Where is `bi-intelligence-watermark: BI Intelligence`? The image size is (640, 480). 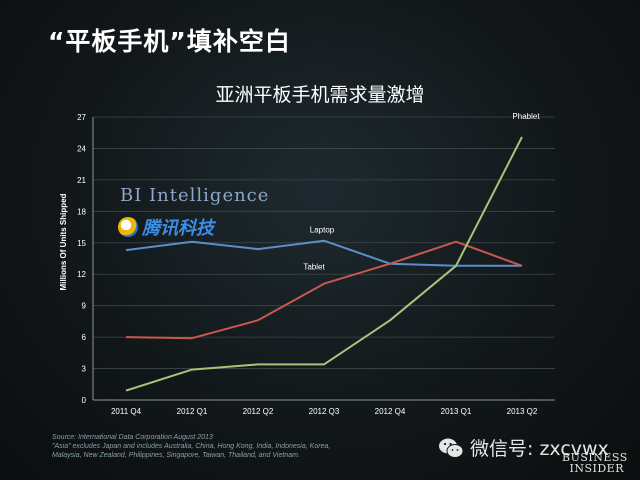
bi-intelligence-watermark: BI Intelligence is located at coordinates (195, 195).